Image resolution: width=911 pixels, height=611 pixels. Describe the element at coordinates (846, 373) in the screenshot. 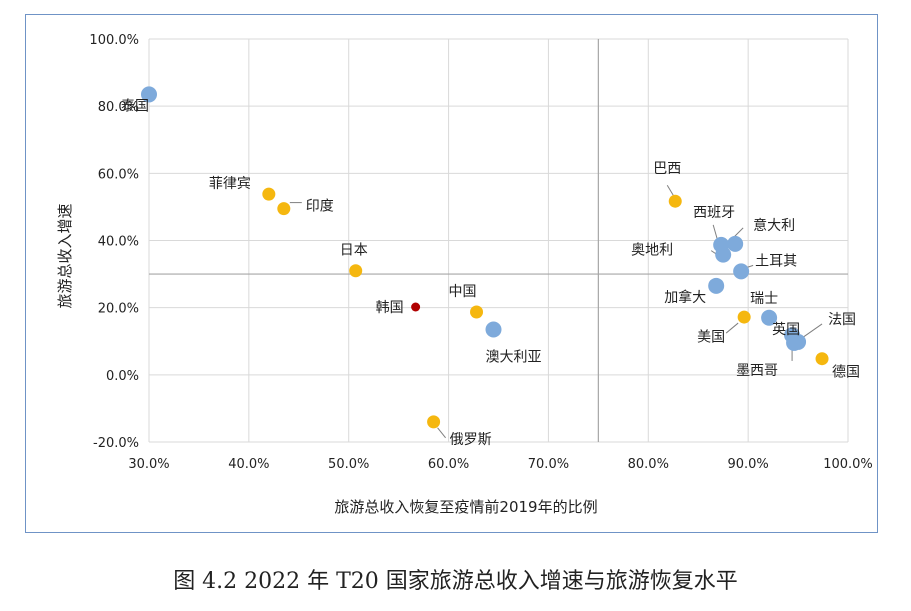

I see `point-label: 德国` at that location.